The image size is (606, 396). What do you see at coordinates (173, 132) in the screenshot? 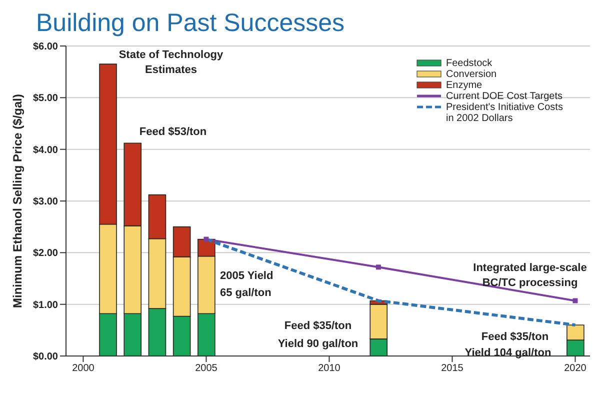
I see `annotation: Feed $53/ton` at bounding box center [173, 132].